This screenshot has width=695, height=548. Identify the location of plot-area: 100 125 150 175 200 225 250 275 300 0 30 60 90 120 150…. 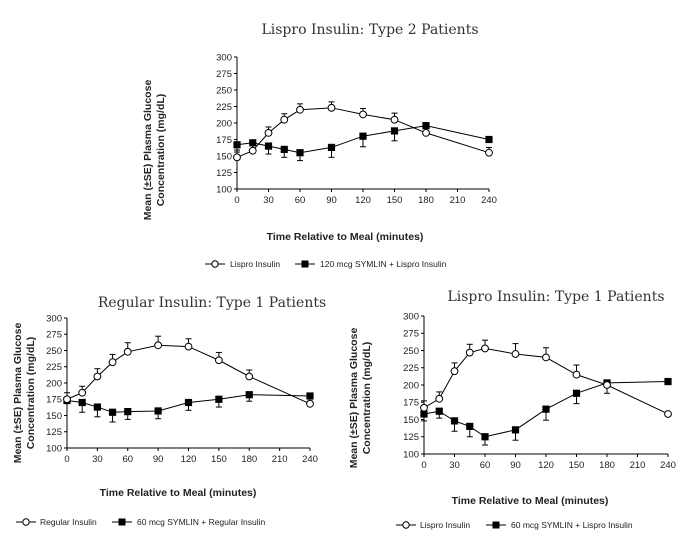
(356, 129).